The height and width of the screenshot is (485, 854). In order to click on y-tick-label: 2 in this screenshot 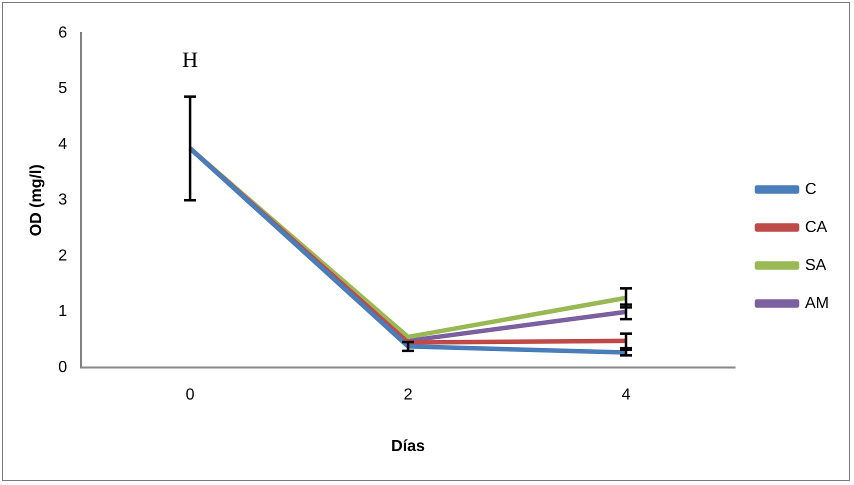, I will do `click(63, 255)`.